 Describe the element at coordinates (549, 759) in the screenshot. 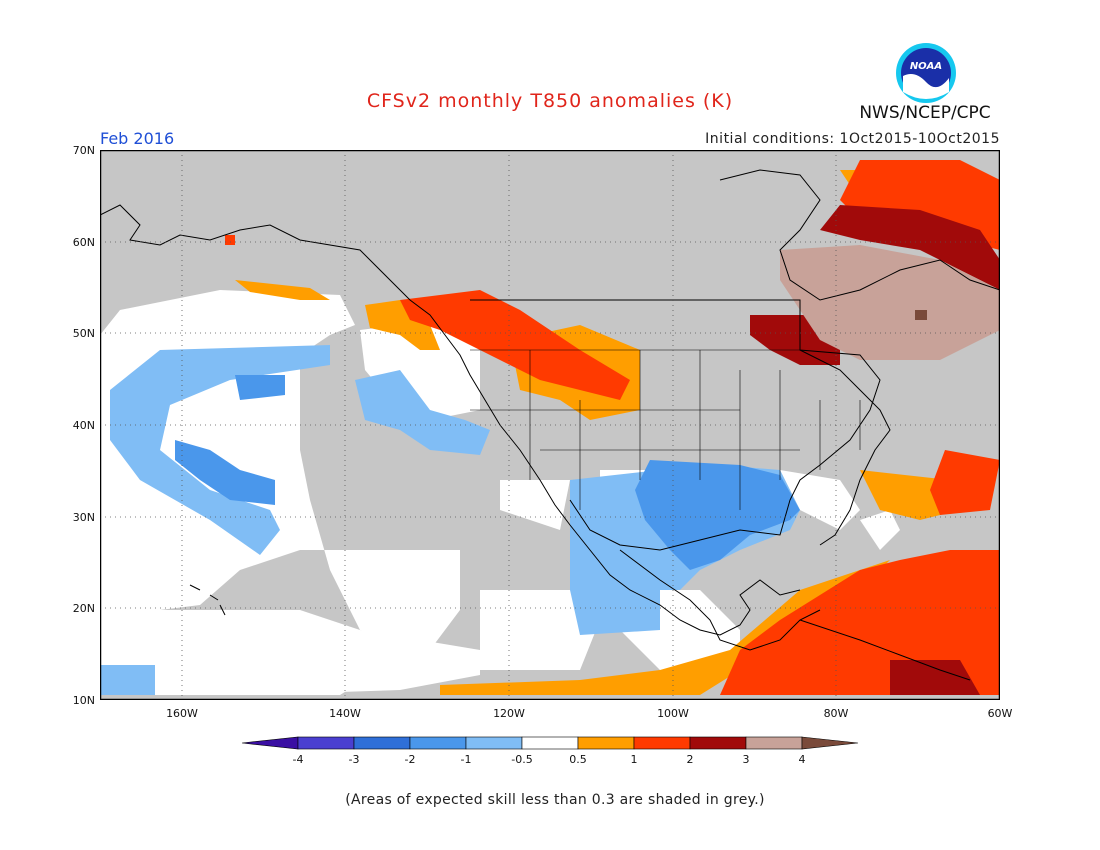

I see `colorbar-labels: -4 -3 -2 -1 -0.5 0.5 1 2 3 4` at that location.